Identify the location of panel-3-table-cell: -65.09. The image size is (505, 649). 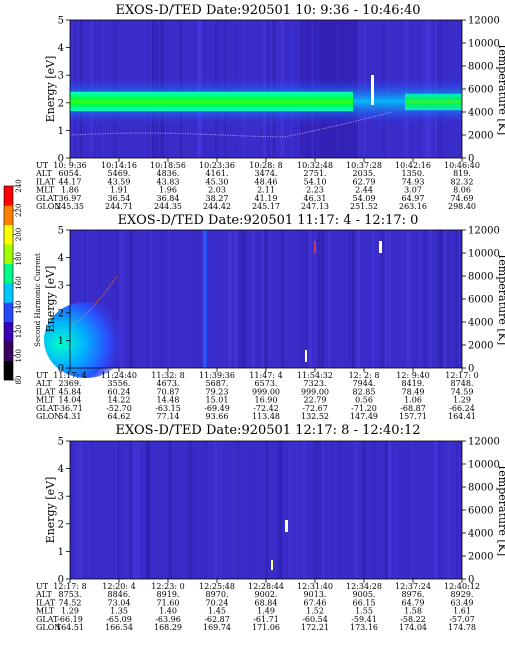
(119, 619).